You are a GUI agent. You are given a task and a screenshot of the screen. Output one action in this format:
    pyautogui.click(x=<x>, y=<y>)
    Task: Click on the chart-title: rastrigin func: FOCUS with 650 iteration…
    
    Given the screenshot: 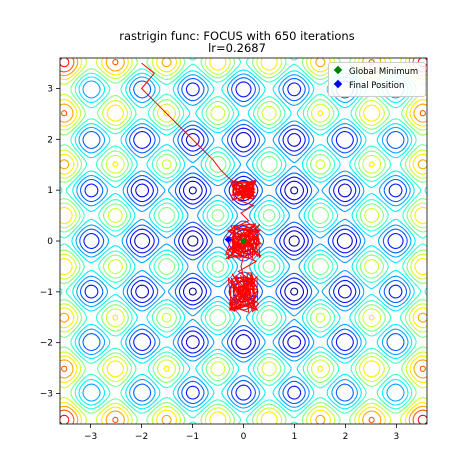 What is the action you would take?
    pyautogui.click(x=237, y=36)
    